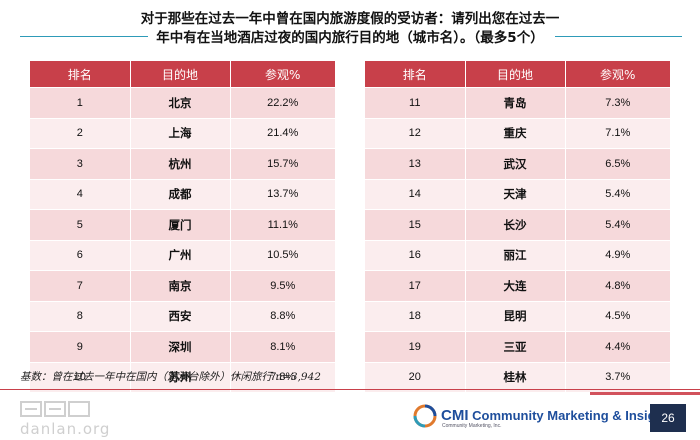  I want to click on visit-percent-cell: 7.1%, so click(617, 133).